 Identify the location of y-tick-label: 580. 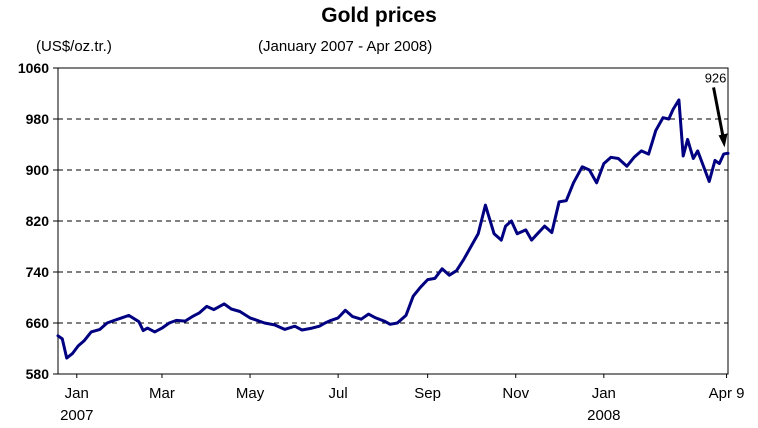
(38, 374).